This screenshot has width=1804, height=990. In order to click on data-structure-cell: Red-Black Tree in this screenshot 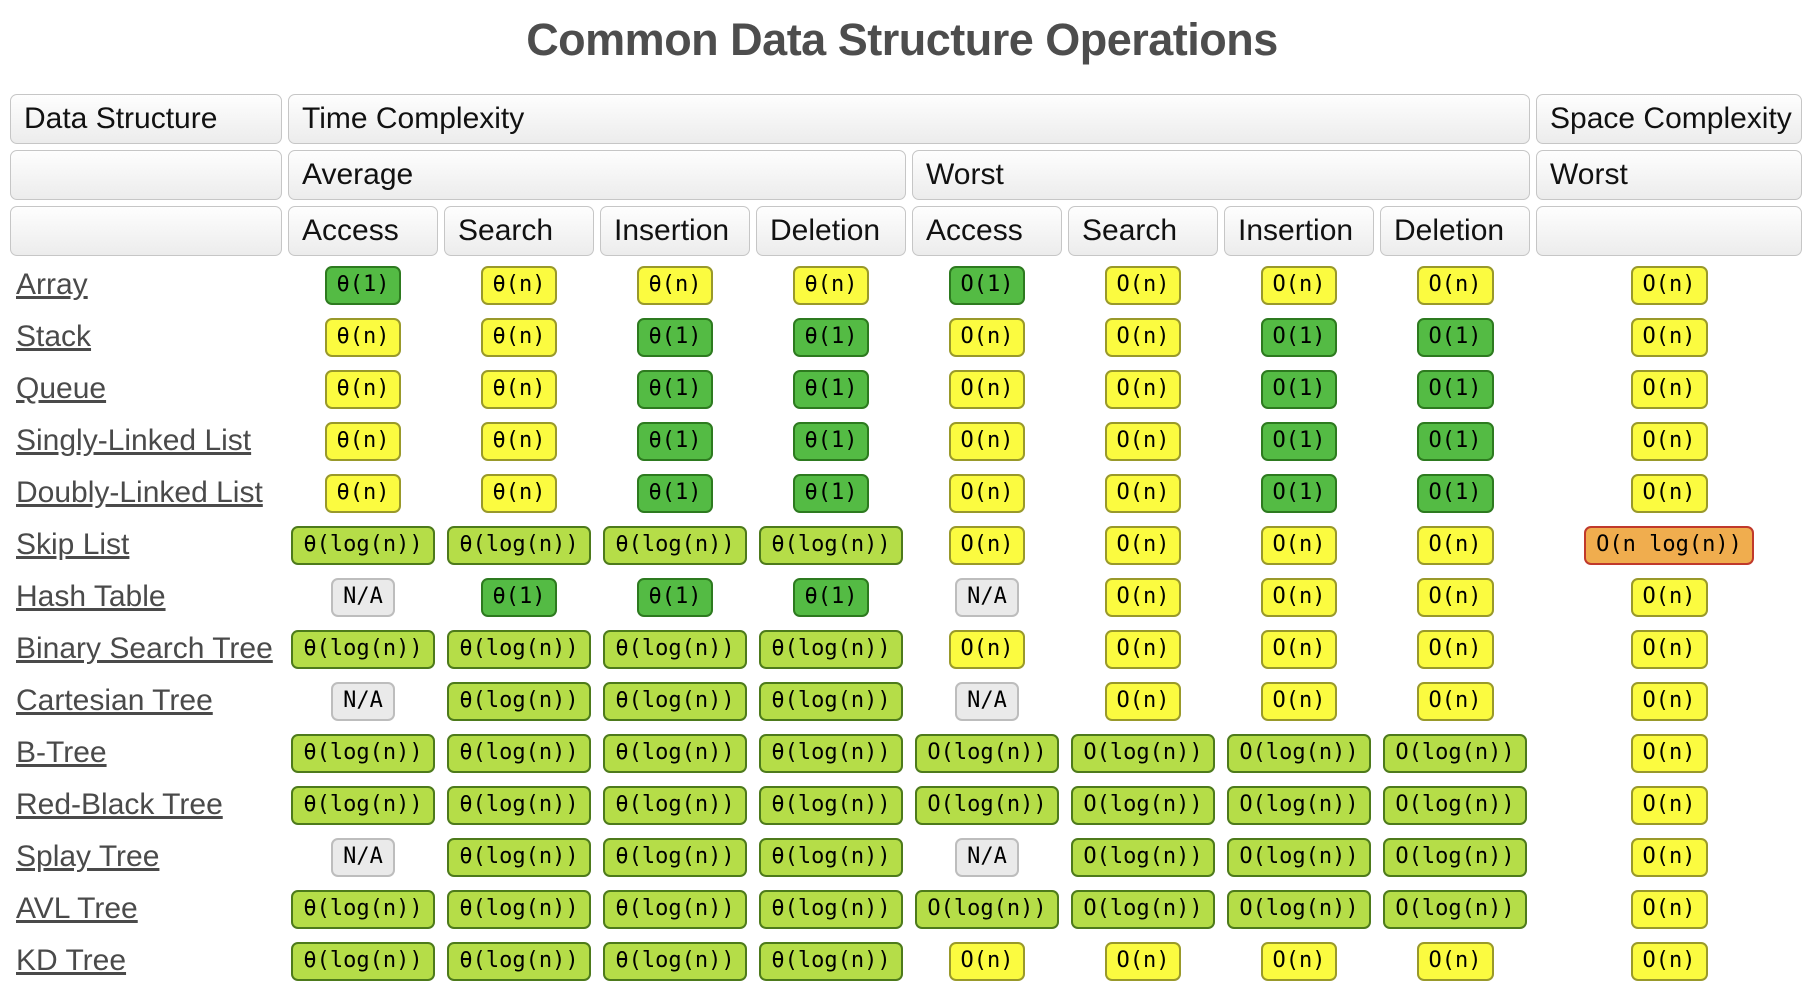, I will do `click(146, 805)`.